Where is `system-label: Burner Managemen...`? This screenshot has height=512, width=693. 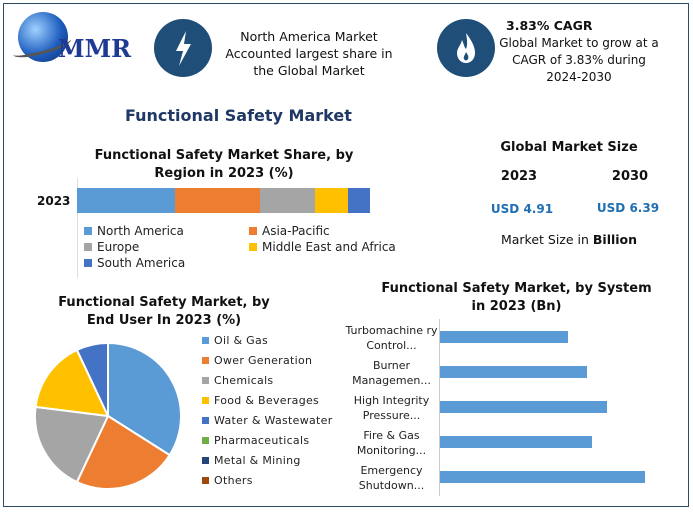 system-label: Burner Managemen... is located at coordinates (391, 373).